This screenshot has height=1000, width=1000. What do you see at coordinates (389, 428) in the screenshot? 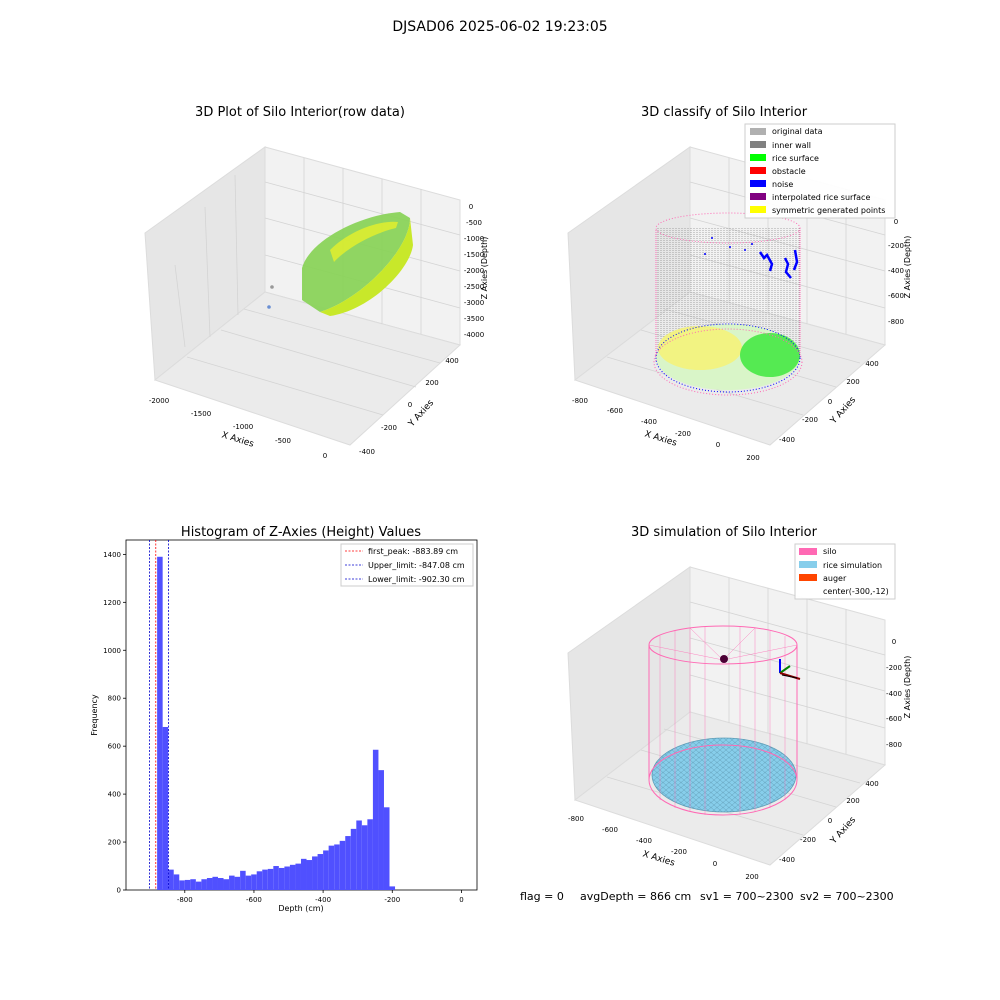
I see `panel1-ytick-1: -200` at bounding box center [389, 428].